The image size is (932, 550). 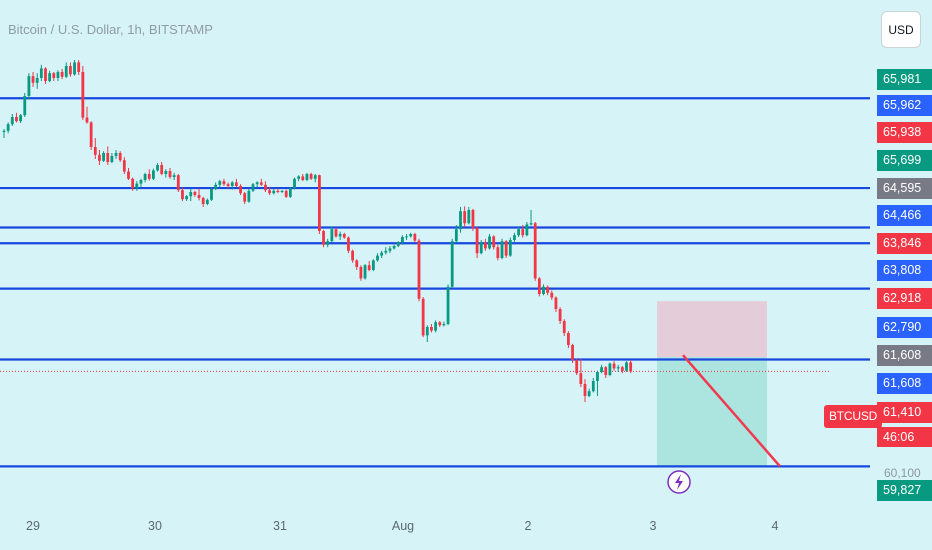 I want to click on price-axis-label: 65,699, so click(x=904, y=160).